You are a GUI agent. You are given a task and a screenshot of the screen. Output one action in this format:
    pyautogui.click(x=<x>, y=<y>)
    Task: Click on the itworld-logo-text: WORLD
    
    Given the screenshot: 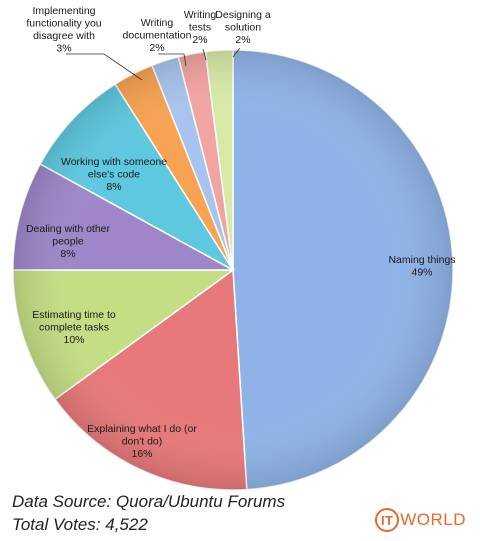 What is the action you would take?
    pyautogui.click(x=433, y=519)
    